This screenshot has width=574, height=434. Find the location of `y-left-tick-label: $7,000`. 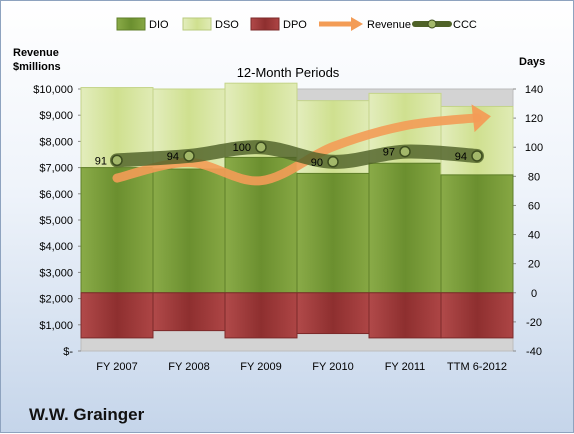

y-left-tick-label: $7,000 is located at coordinates (56, 169).